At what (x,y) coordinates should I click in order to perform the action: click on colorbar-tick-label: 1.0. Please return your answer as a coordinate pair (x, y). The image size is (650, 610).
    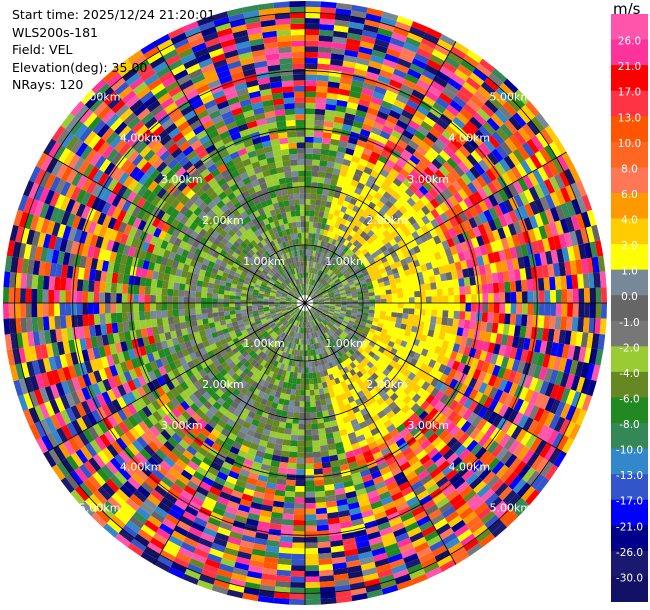
    Looking at the image, I should click on (629, 272).